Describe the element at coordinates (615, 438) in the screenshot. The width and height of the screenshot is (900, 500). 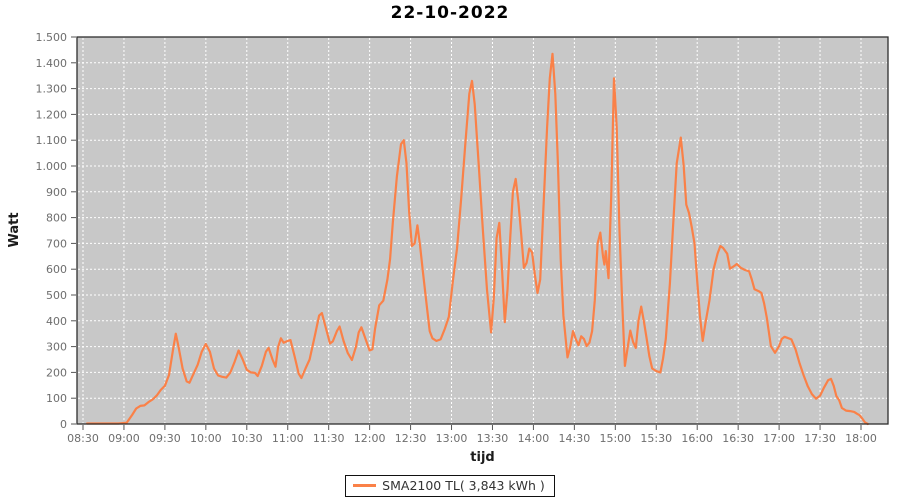
I see `x-tick-label: 15:00` at that location.